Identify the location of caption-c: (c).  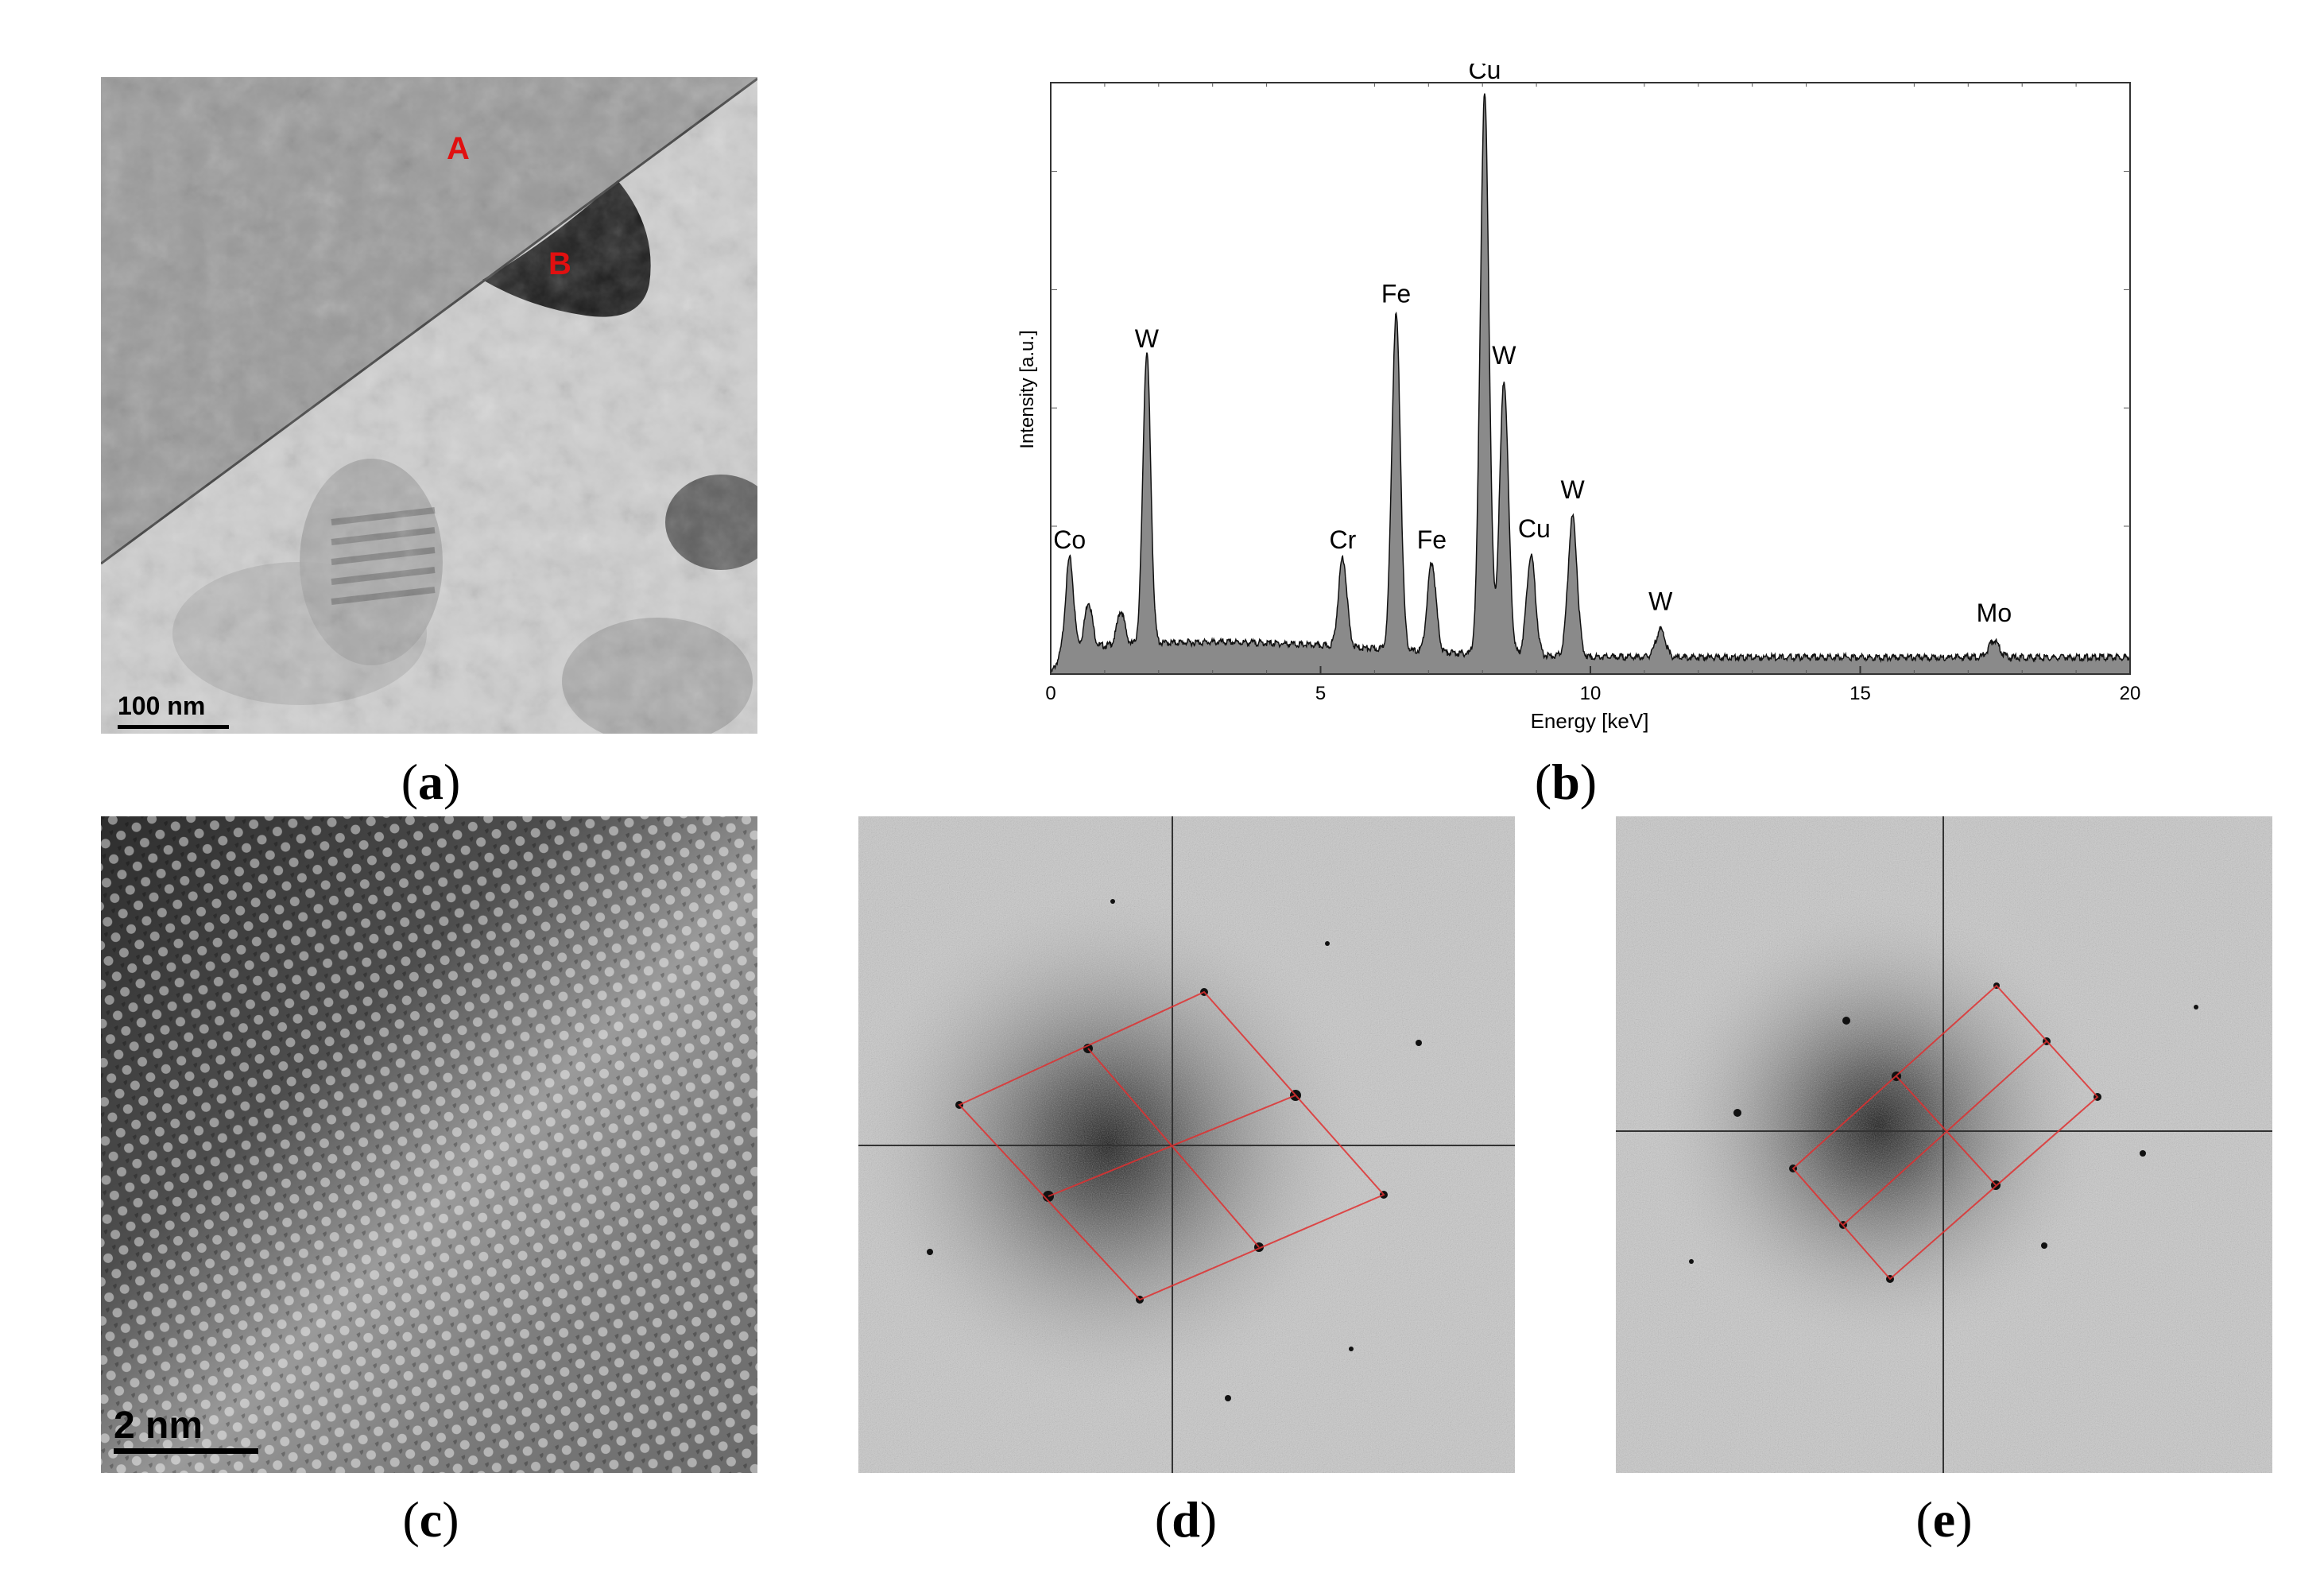
(431, 1519).